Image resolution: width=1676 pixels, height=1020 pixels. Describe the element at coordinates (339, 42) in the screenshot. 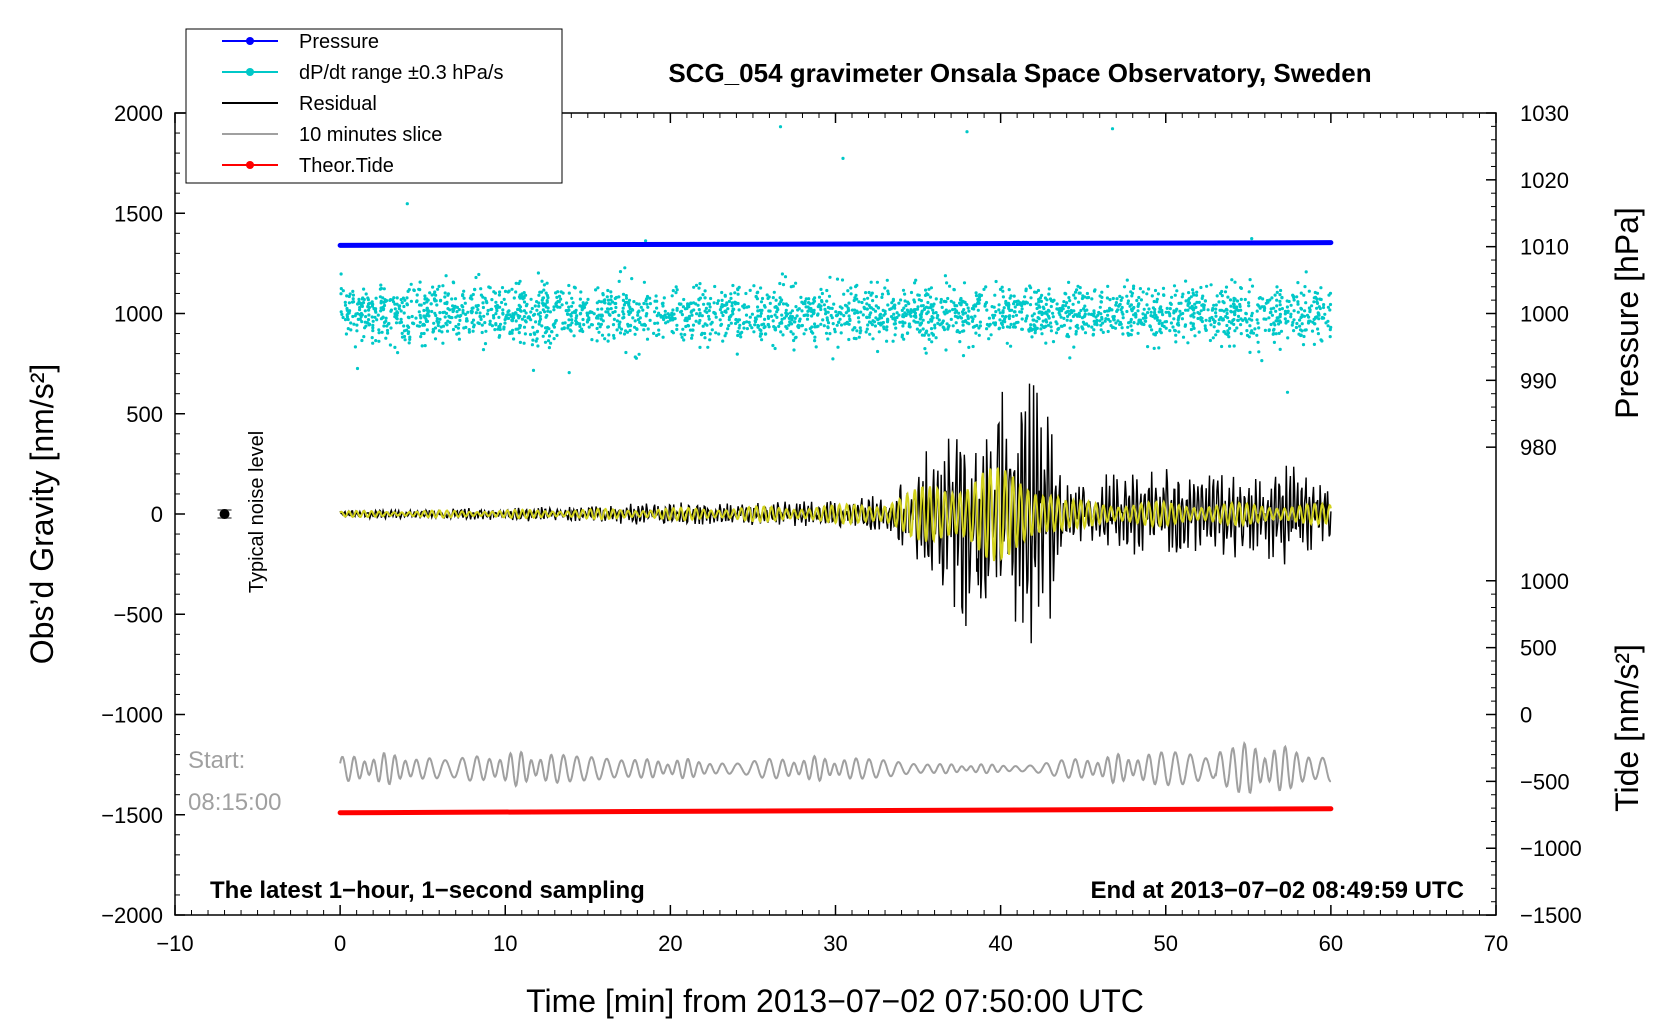

I see `legend-label-pressure: Pressure` at that location.